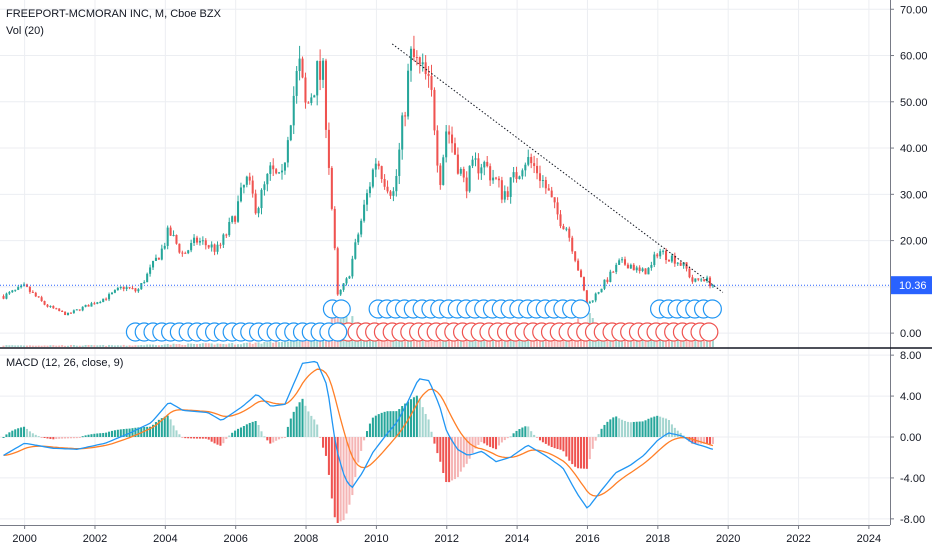 The height and width of the screenshot is (555, 932). Describe the element at coordinates (658, 539) in the screenshot. I see `time-tick-label: 2018` at that location.